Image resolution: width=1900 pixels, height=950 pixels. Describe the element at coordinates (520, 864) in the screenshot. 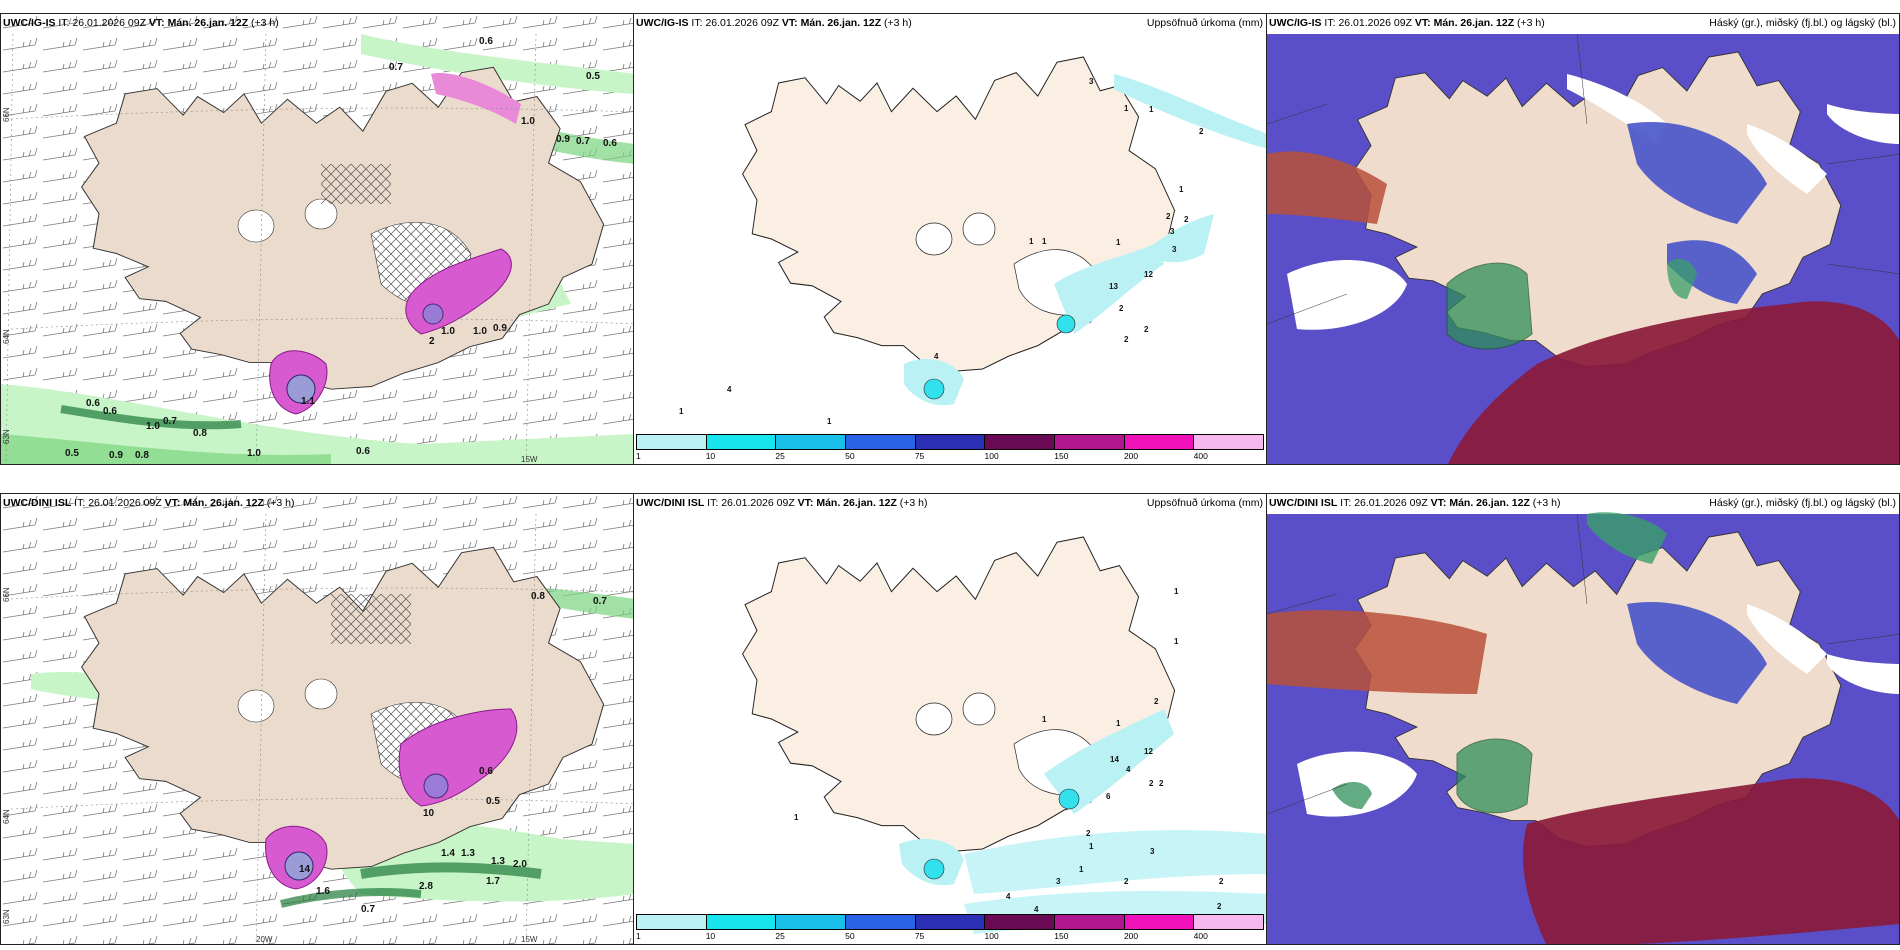

I see `value-label: 2.0` at that location.